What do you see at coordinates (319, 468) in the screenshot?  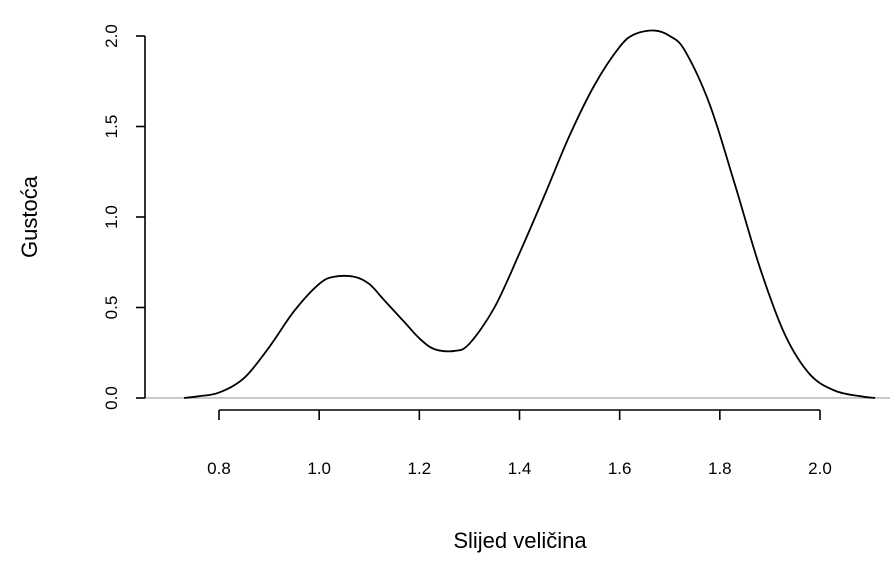 I see `x-tick-label: 1.0` at bounding box center [319, 468].